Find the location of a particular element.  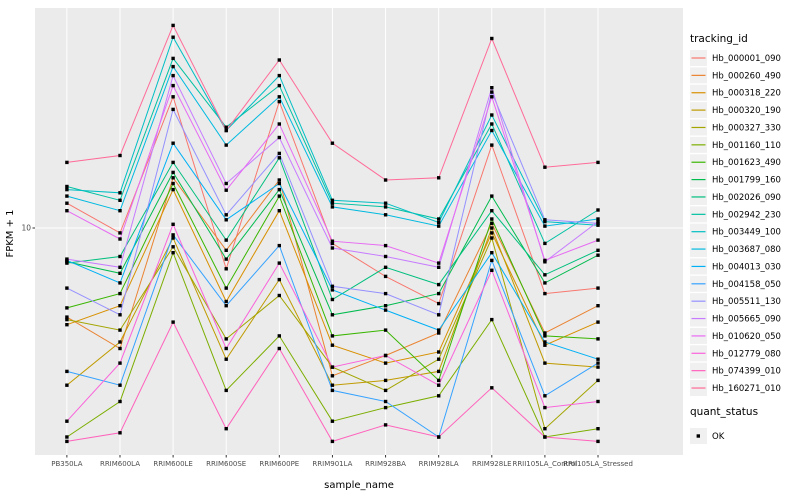

x-tick-label: RRIM600SE is located at coordinates (226, 464).